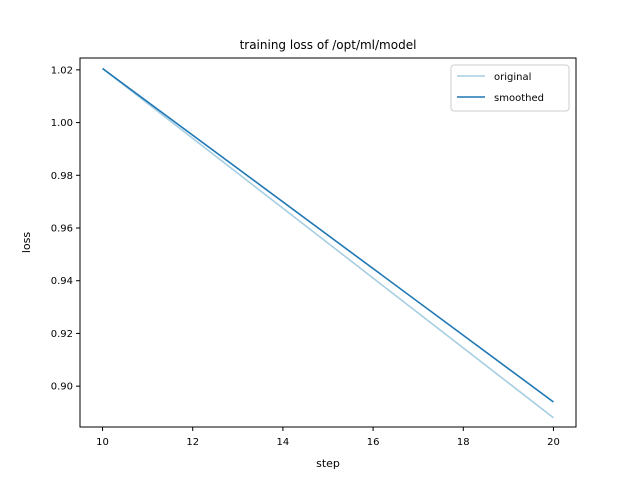 This screenshot has height=480, width=640. What do you see at coordinates (192, 442) in the screenshot?
I see `x-tick-label: 12` at bounding box center [192, 442].